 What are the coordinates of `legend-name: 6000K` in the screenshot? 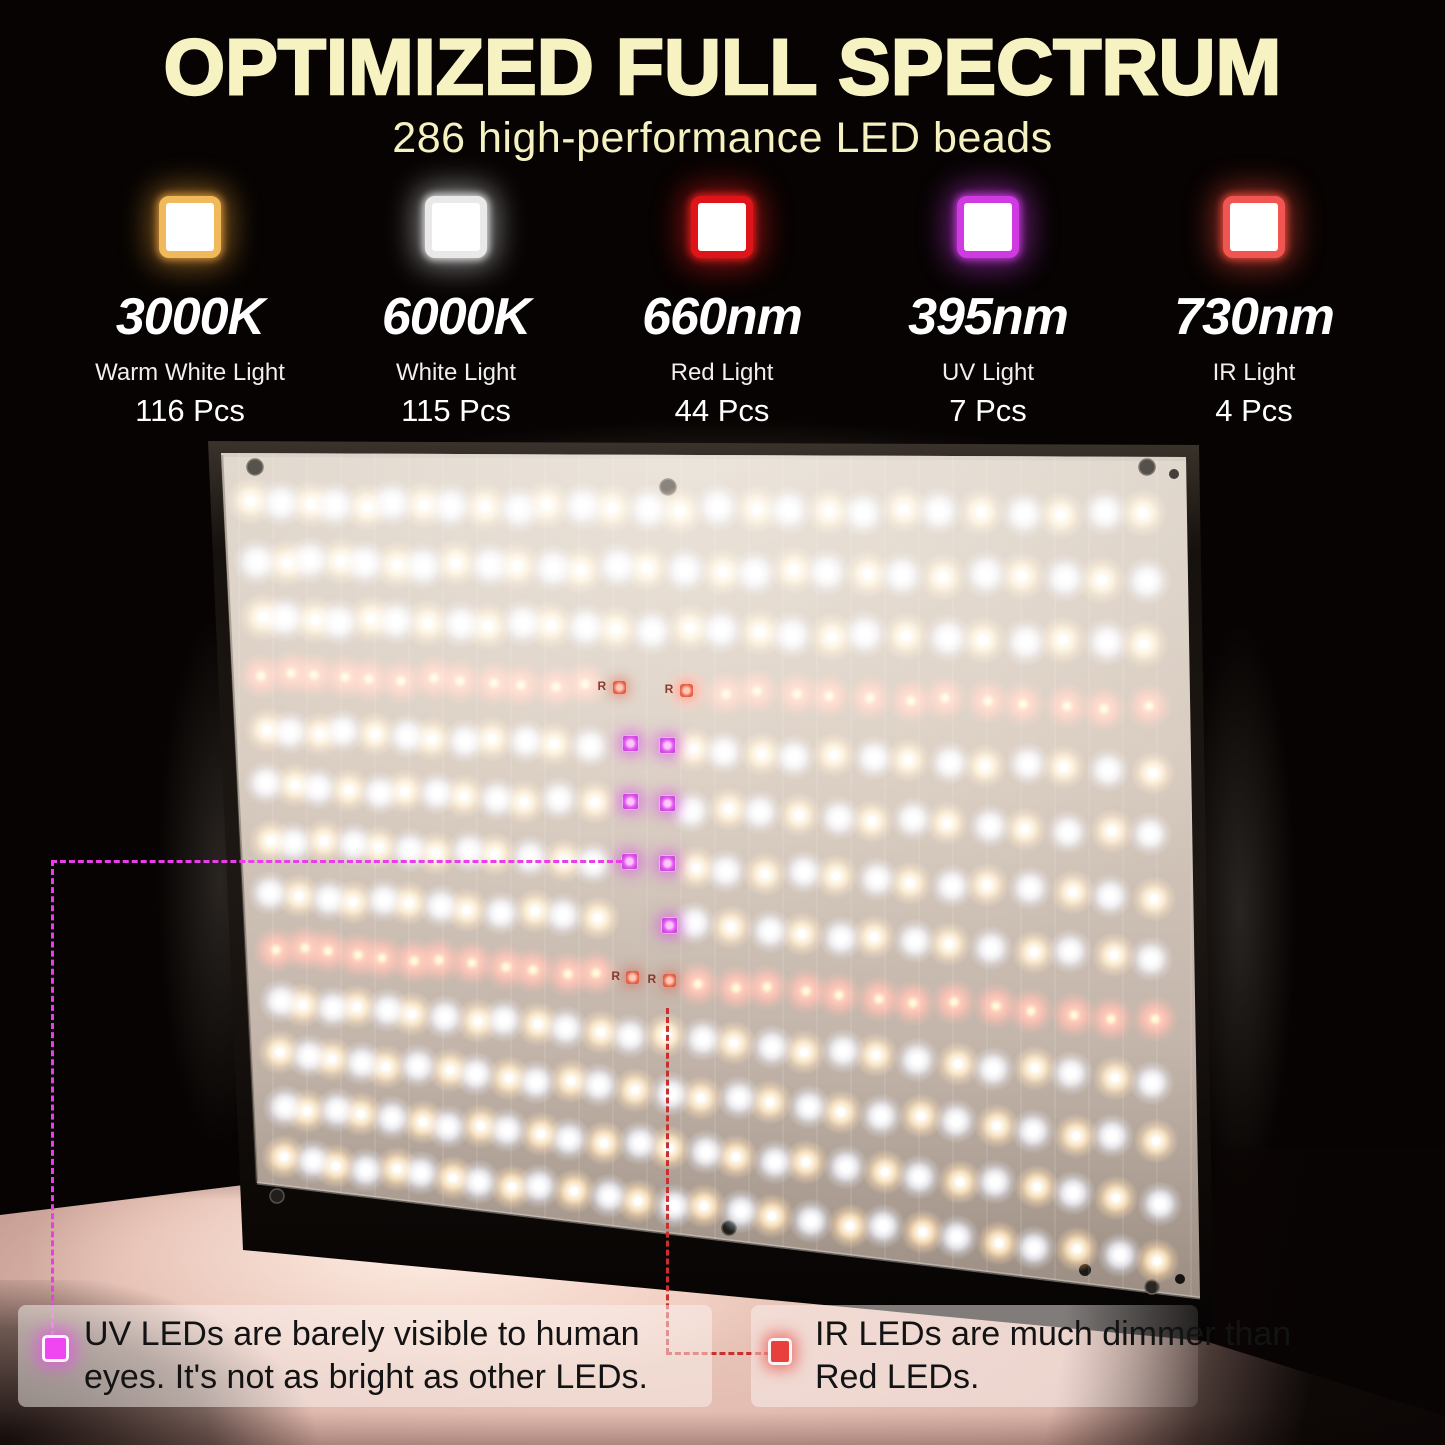 It's located at (456, 317).